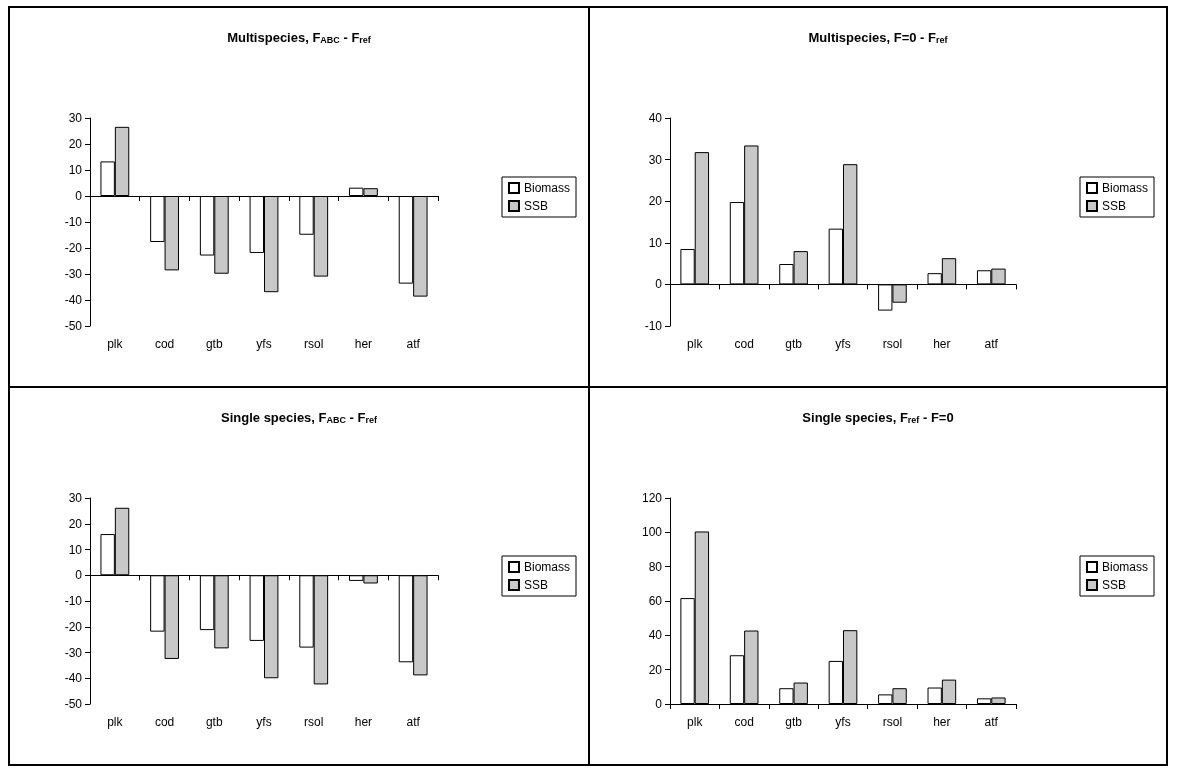 This screenshot has width=1180, height=784. What do you see at coordinates (652, 532) in the screenshot?
I see `y-tick-label: 100` at bounding box center [652, 532].